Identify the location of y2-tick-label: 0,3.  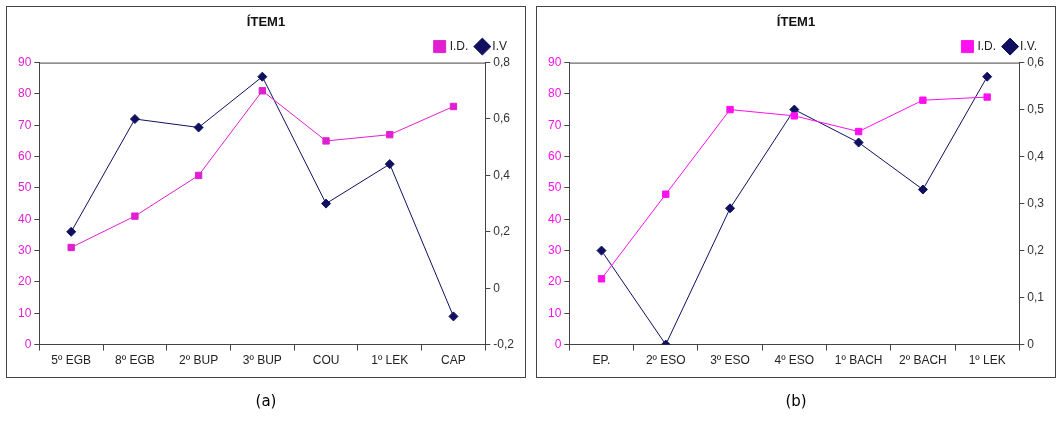
(1036, 202).